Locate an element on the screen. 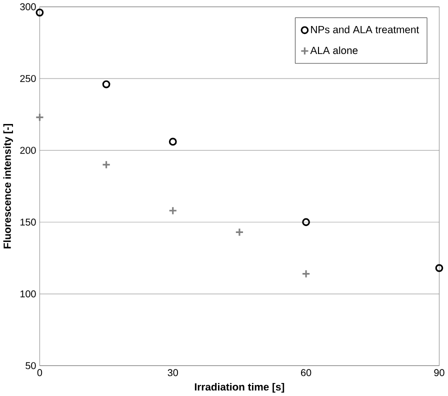 The image size is (448, 396). legend-label: NPs and ALA treatment is located at coordinates (365, 30).